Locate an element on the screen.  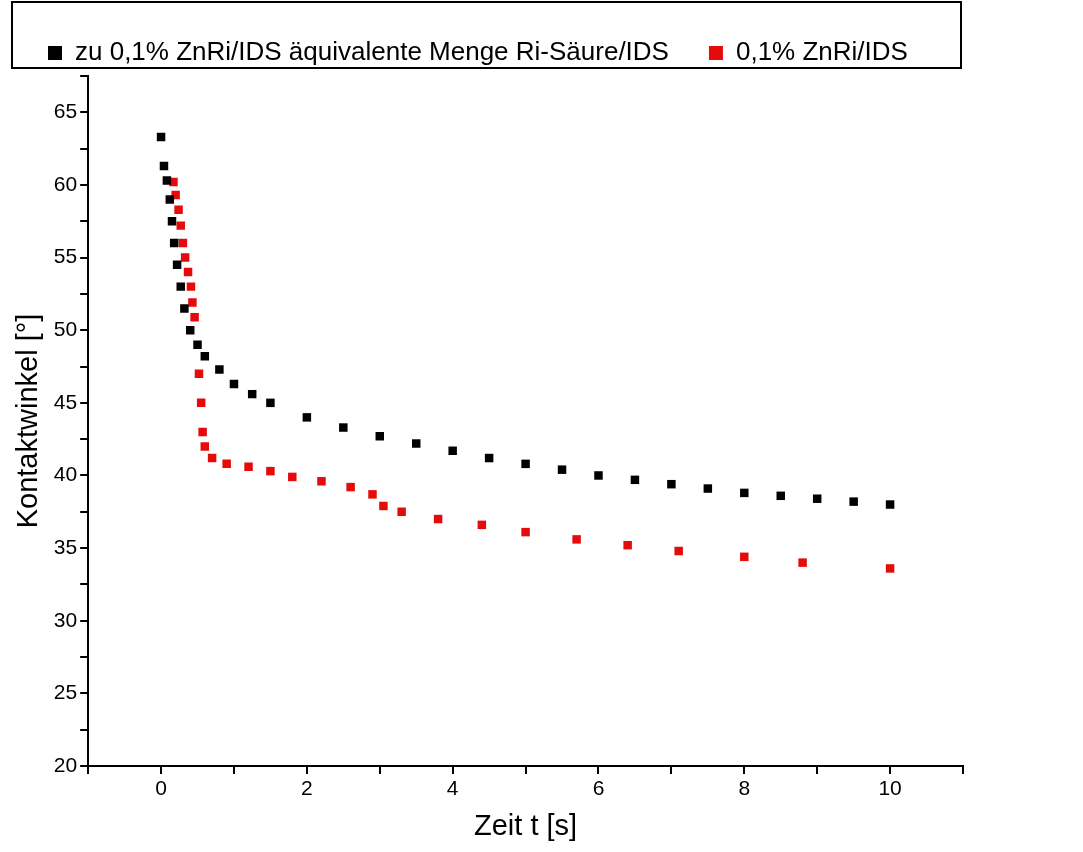
legend-label: zu 0,1% ZnRi/IDS äquivalente Menge Ri-Säure/IDS is located at coordinates (372, 51).